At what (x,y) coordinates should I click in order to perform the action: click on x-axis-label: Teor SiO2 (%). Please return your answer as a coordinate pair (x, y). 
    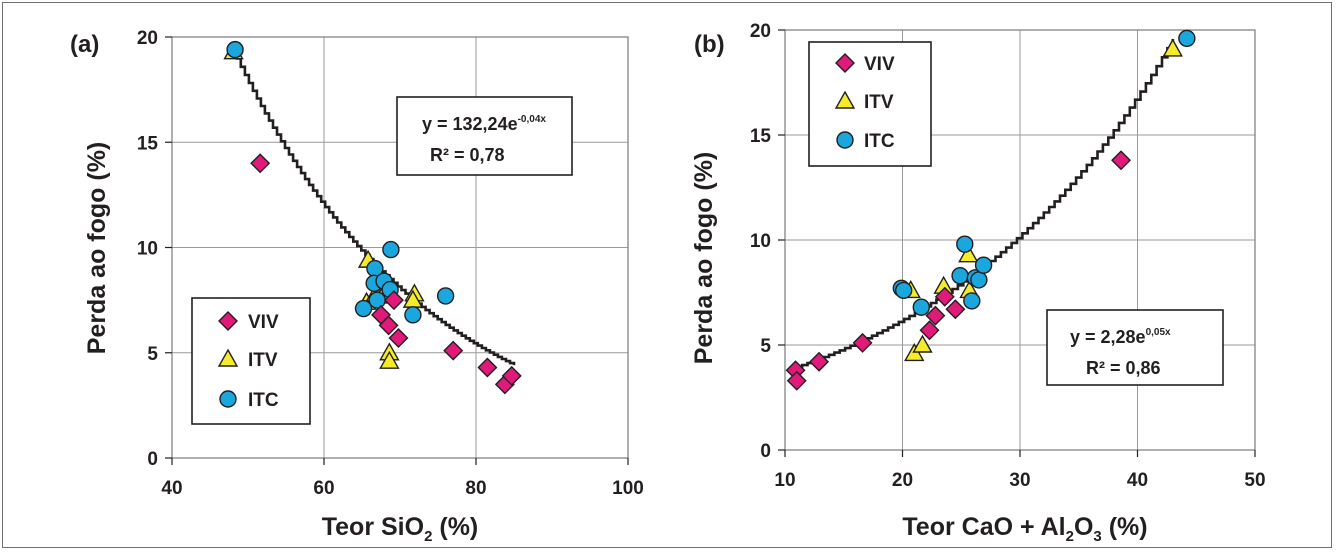
    Looking at the image, I should click on (400, 529).